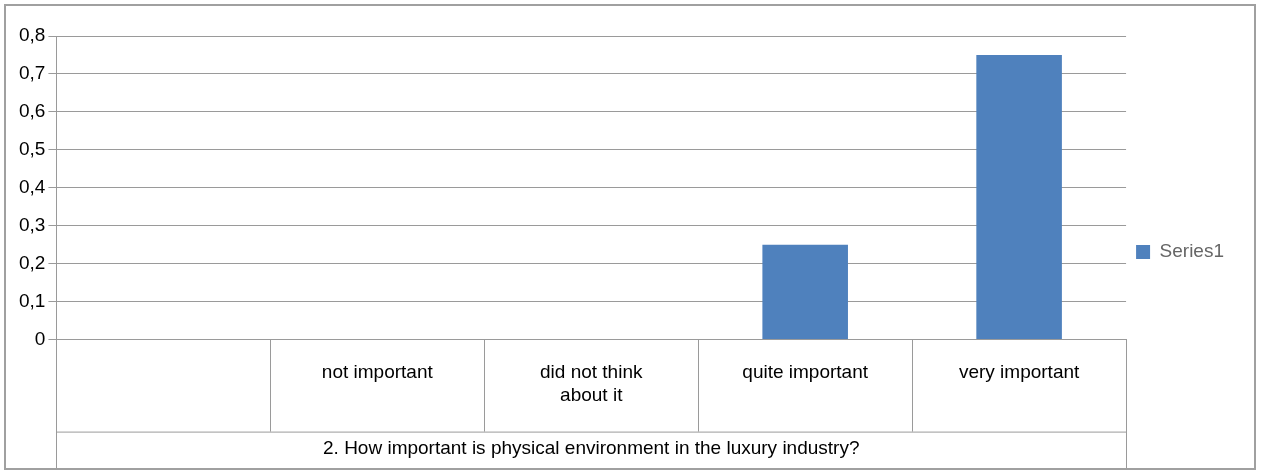 This screenshot has width=1264, height=476. I want to click on y-tick-label: 0,6, so click(32, 111).